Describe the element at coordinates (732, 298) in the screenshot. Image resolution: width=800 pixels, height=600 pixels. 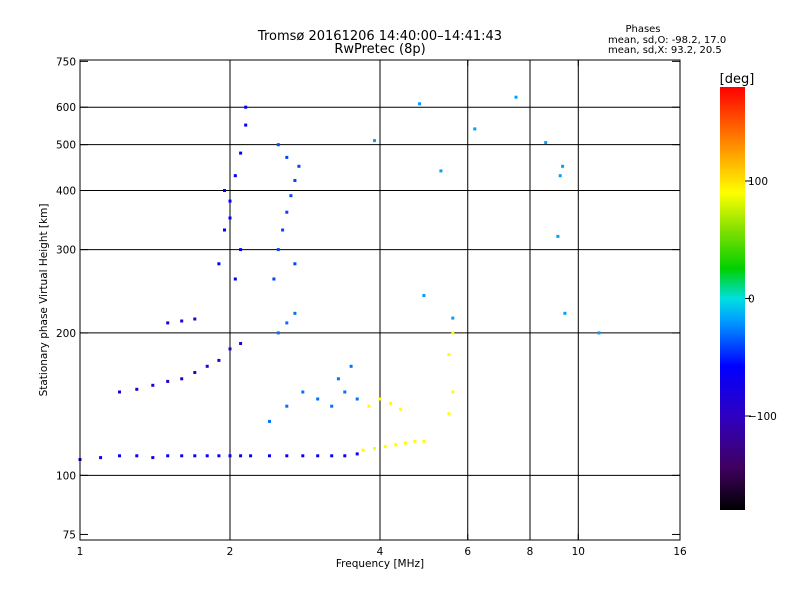
I see `colorbar` at that location.